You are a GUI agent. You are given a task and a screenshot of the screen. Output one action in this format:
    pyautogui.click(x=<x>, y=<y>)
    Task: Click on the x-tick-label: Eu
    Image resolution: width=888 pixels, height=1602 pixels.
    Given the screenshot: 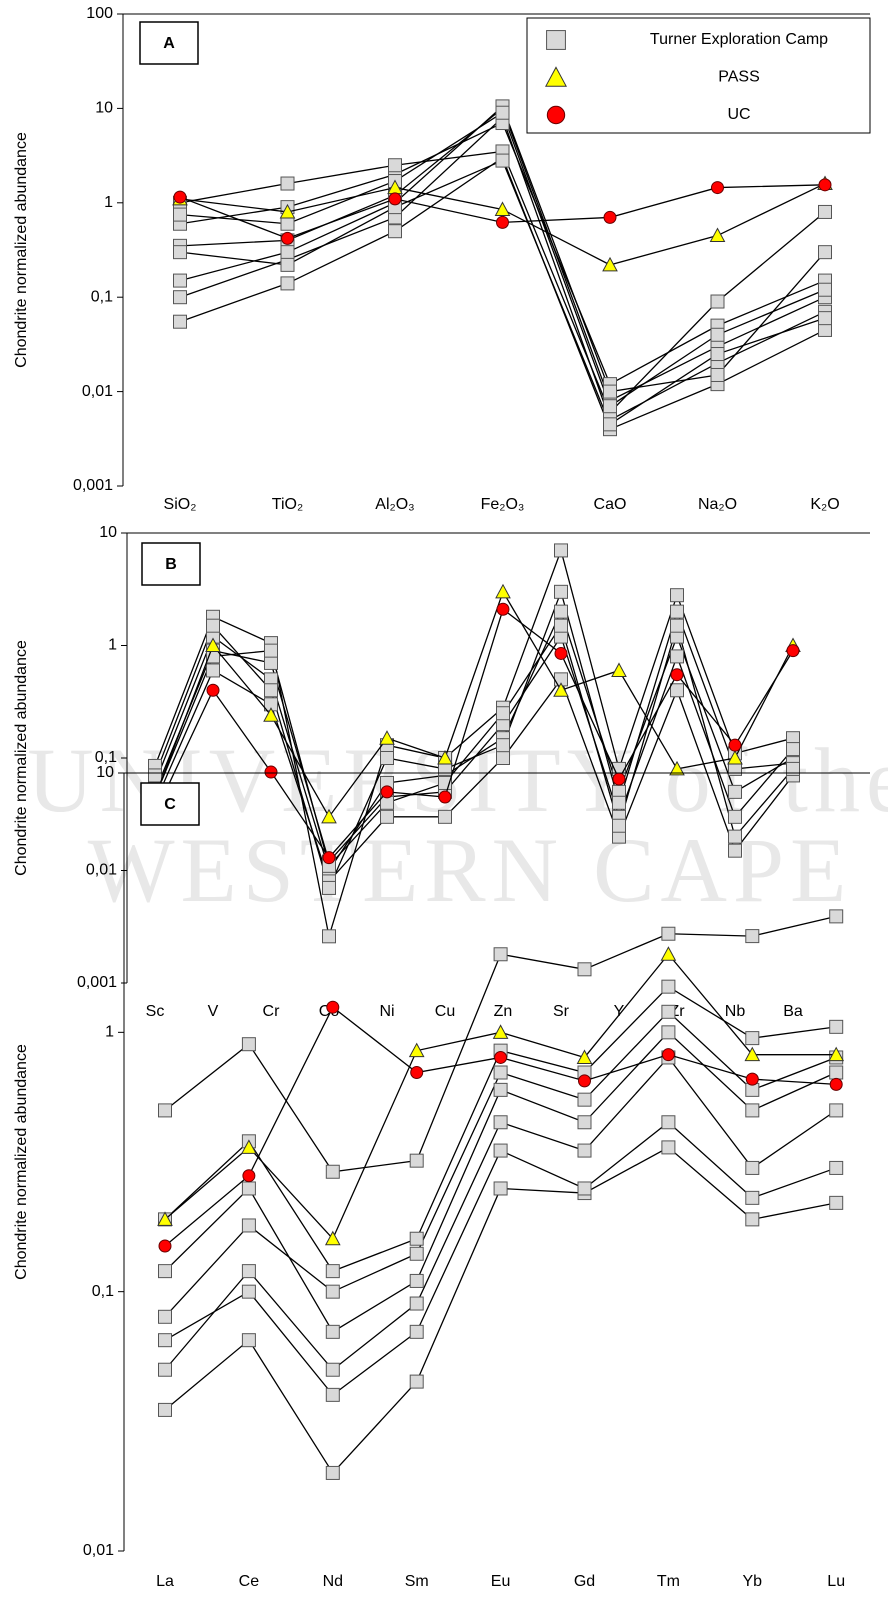 What is the action you would take?
    pyautogui.click(x=501, y=1581)
    